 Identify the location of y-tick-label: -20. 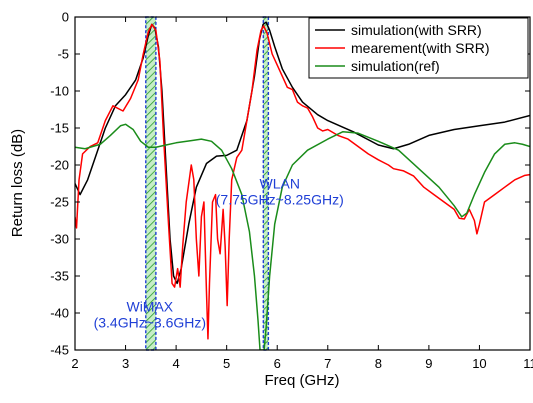
(59, 165).